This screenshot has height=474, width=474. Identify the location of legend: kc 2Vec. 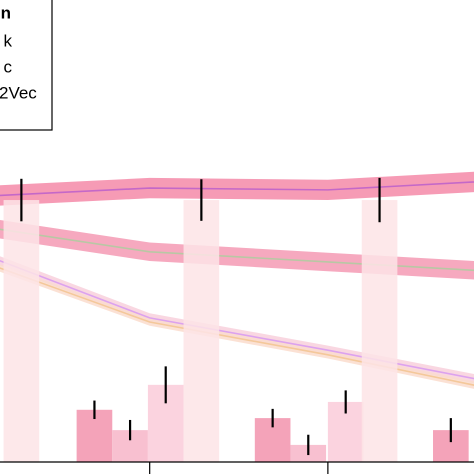
(18, 66).